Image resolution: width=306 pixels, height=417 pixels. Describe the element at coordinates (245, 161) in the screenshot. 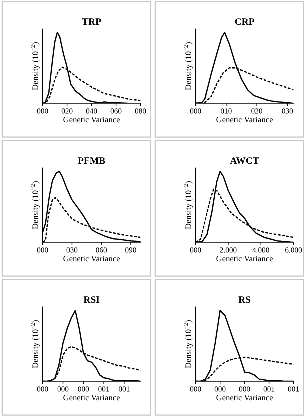

I see `chart-title: AWCT` at that location.